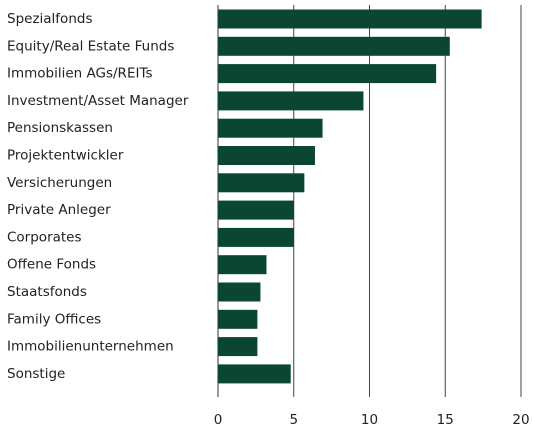  What do you see at coordinates (47, 292) in the screenshot?
I see `y-tick-label: Staatsfonds` at bounding box center [47, 292].